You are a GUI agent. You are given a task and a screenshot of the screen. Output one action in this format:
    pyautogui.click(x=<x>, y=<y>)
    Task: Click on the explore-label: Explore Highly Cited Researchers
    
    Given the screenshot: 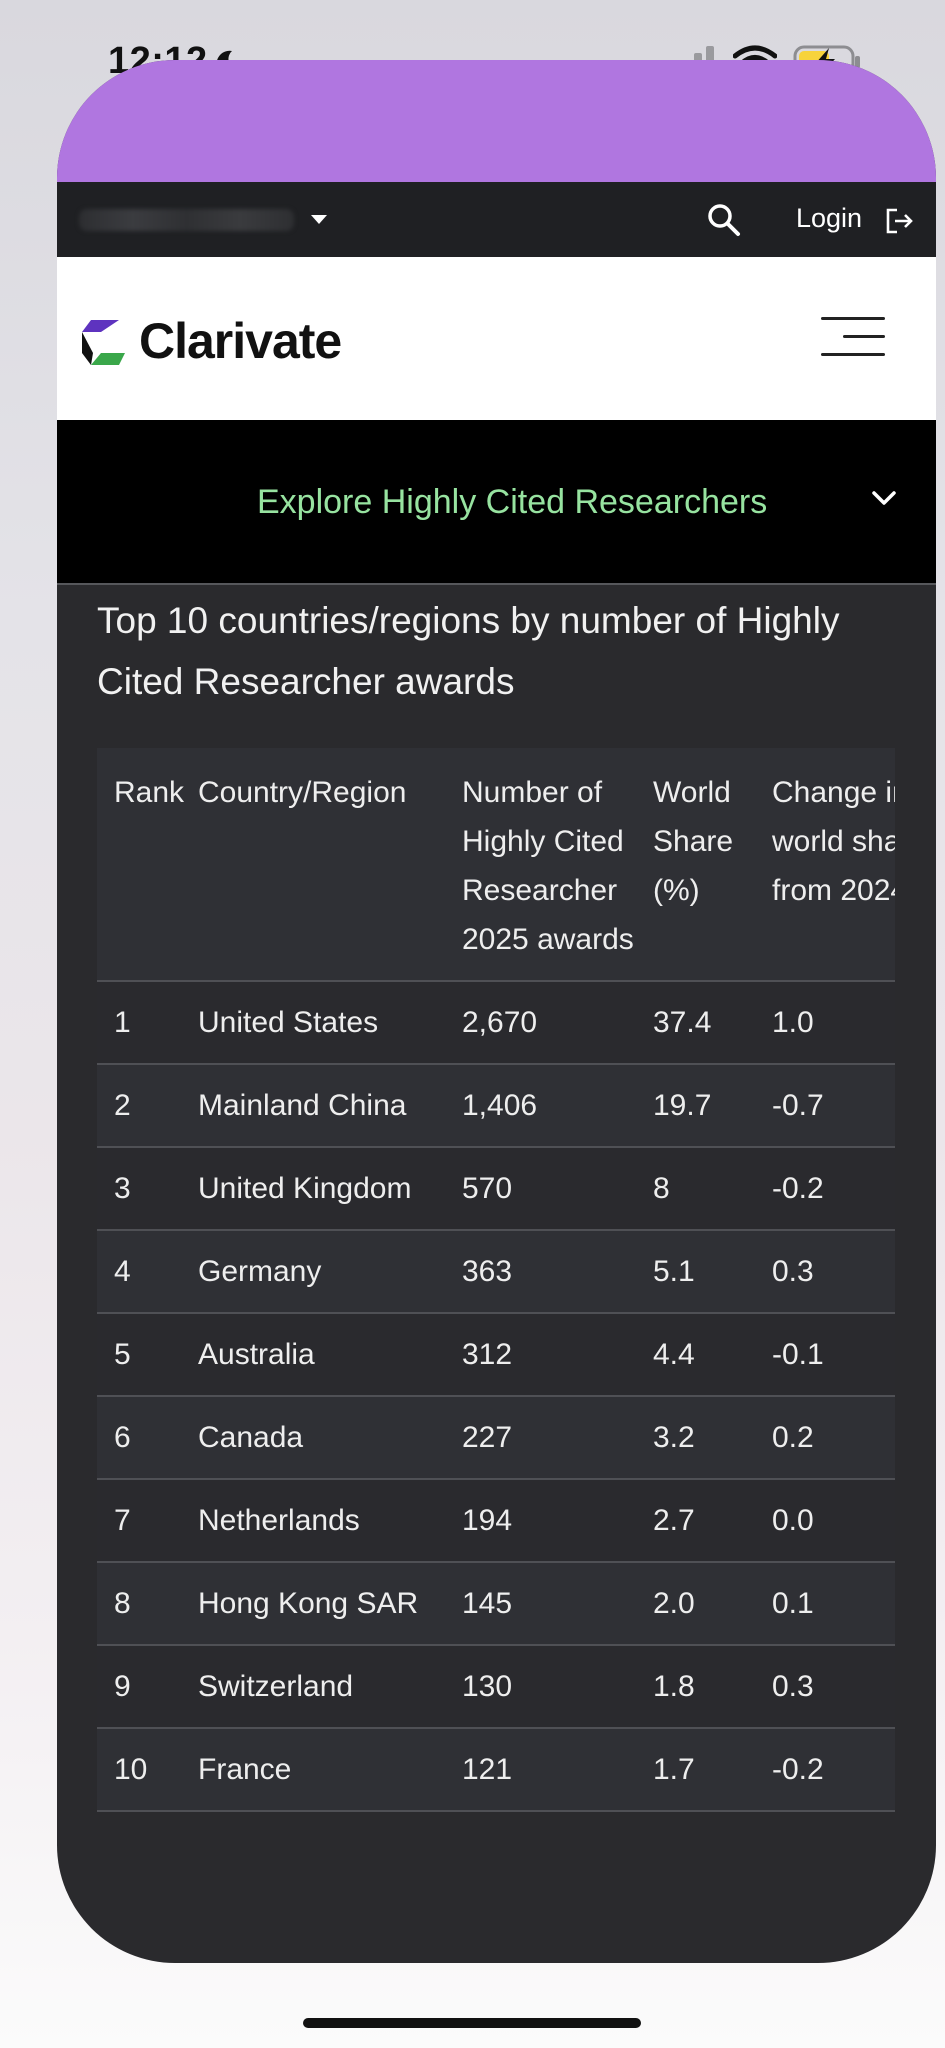 What is the action you would take?
    pyautogui.click(x=512, y=502)
    